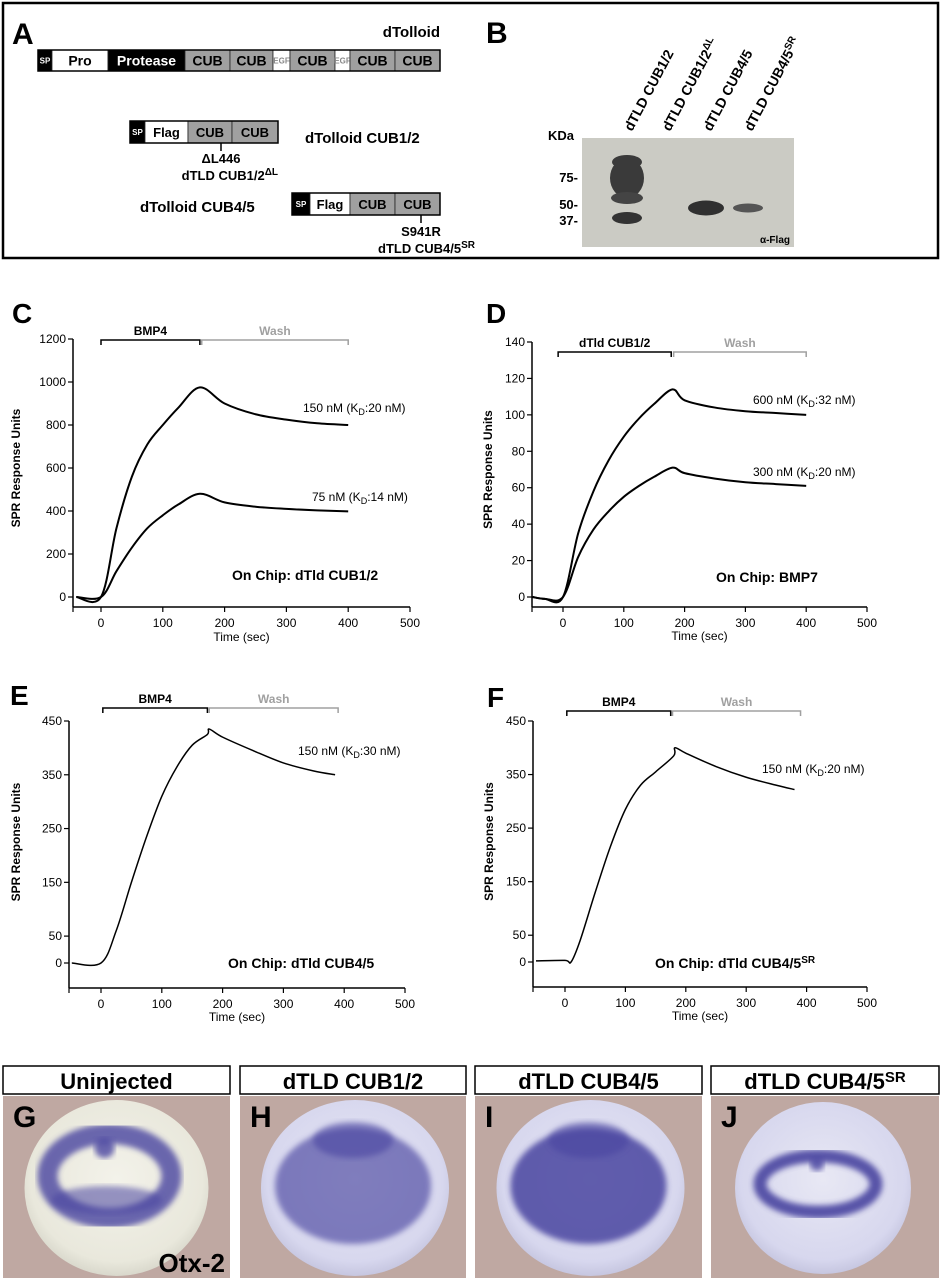 Image resolution: width=941 pixels, height=1280 pixels. I want to click on y-tick-label: 150, so click(52, 882).